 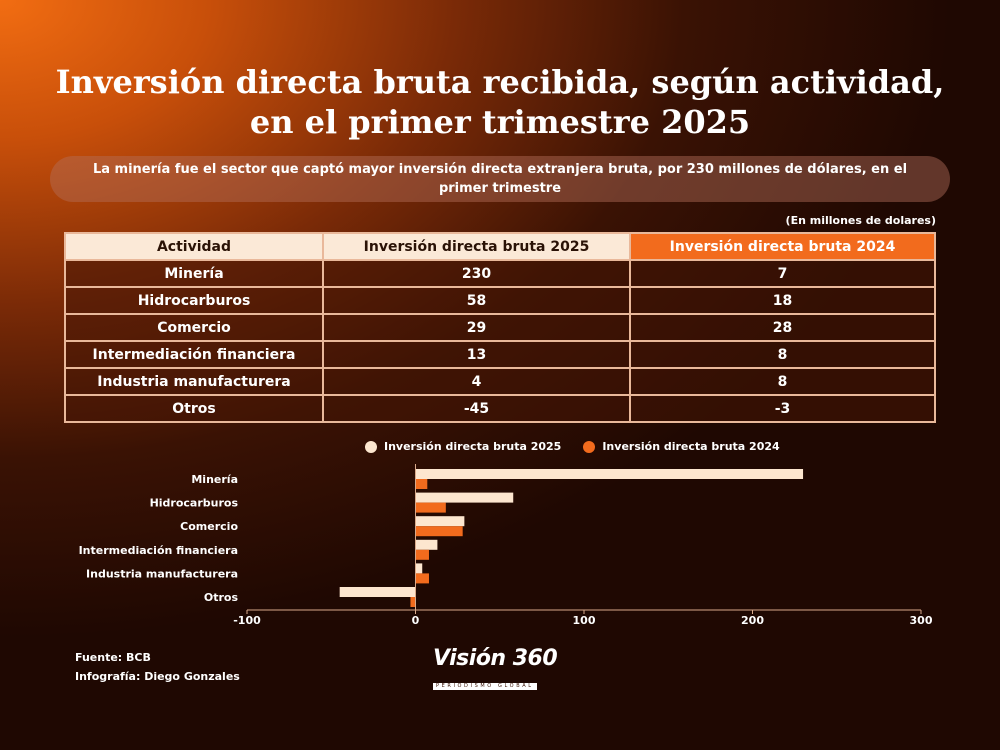 I want to click on x-tick-label: -100, so click(x=247, y=620).